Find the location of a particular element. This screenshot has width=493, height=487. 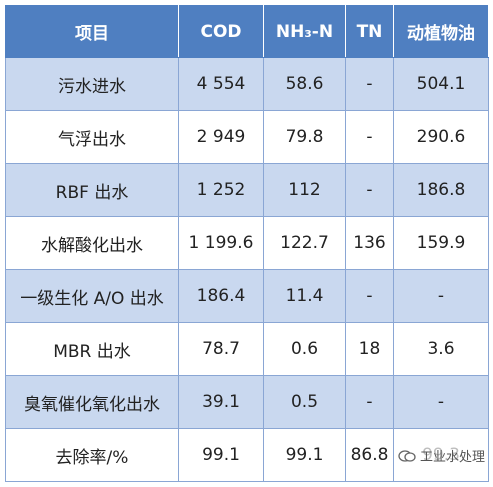

table-row: MBR 出水 78.7 0.6 18 3.6 is located at coordinates (247, 349).